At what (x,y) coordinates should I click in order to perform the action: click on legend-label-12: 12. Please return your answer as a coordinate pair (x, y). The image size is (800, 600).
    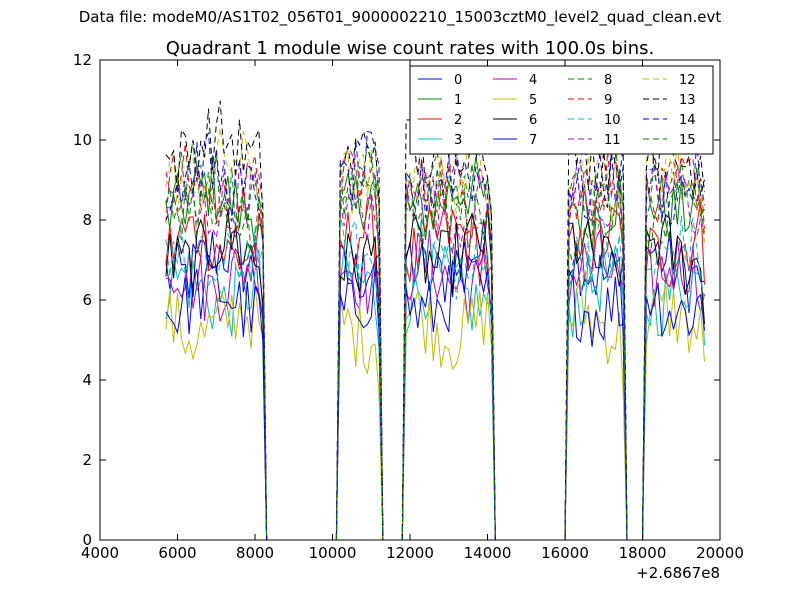
    Looking at the image, I should click on (687, 80).